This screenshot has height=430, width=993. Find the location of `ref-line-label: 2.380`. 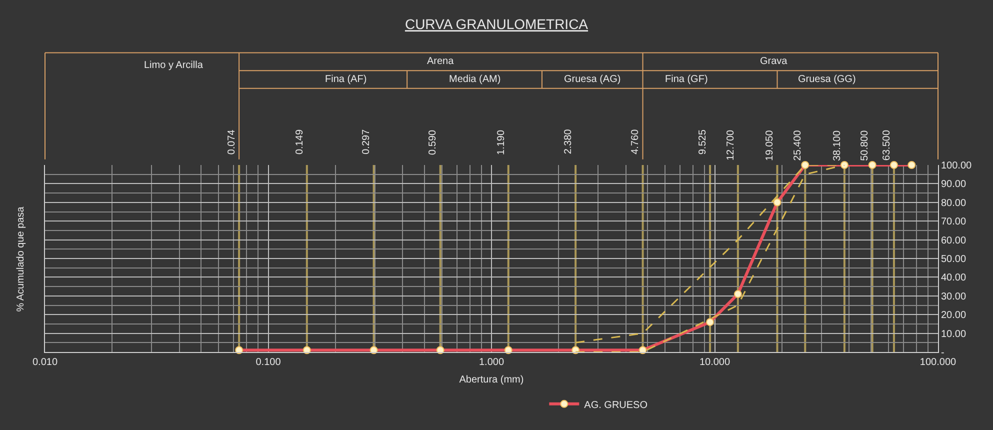

ref-line-label: 2.380 is located at coordinates (568, 141).